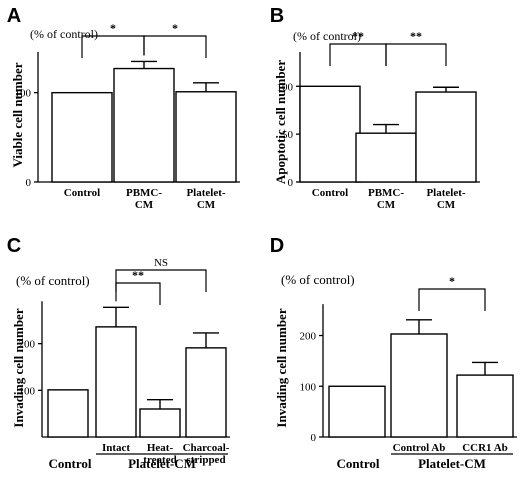 The width and height of the screenshot is (520, 485). I want to click on y-tick-label: 50, so click(288, 135).